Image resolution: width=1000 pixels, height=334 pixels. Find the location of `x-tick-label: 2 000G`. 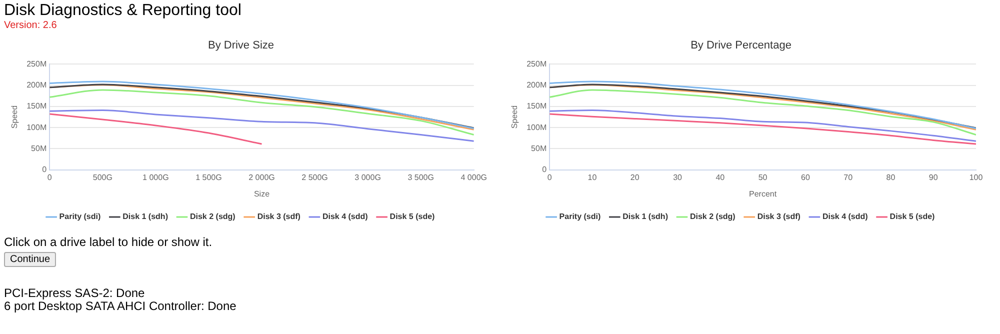

x-tick-label: 2 000G is located at coordinates (261, 177).